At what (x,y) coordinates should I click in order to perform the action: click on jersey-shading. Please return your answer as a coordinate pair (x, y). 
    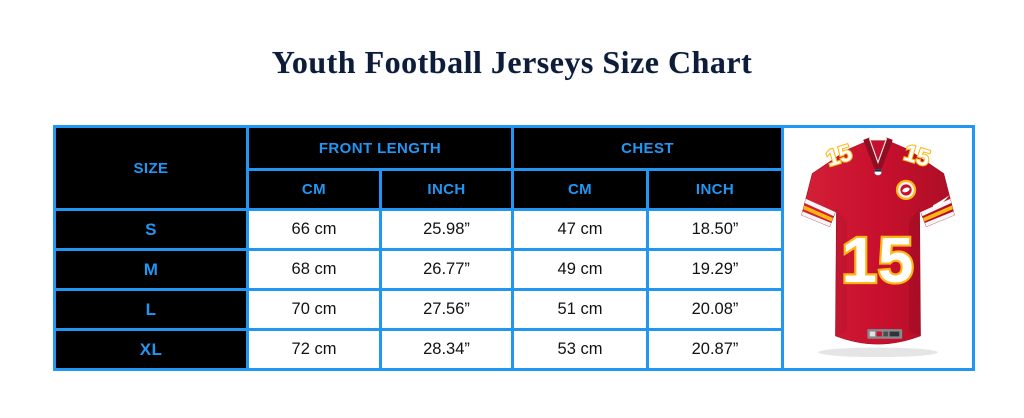
    Looking at the image, I should click on (878, 272).